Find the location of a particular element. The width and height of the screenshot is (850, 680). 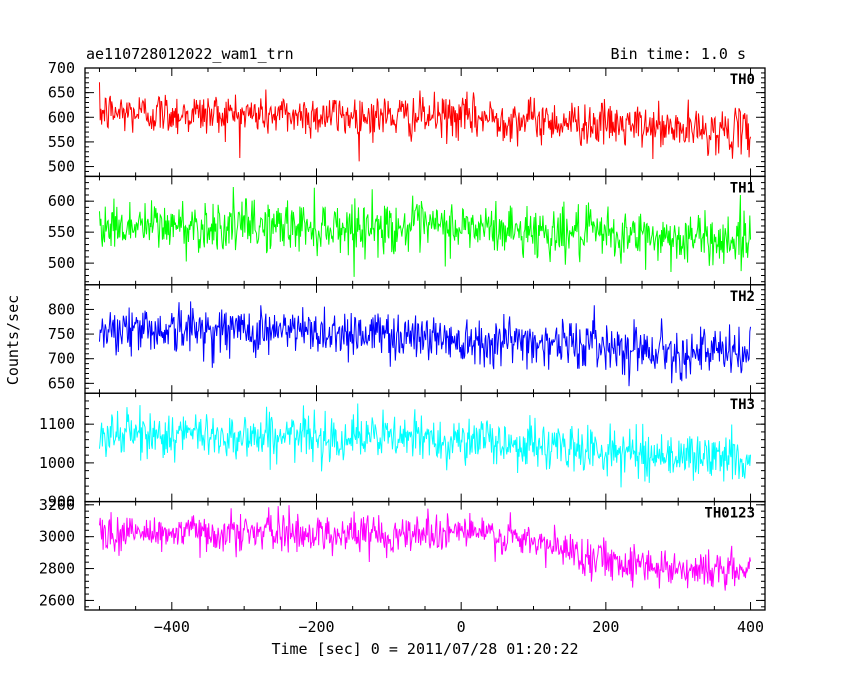

x-axis: −400 −200 0 200 400 is located at coordinates (459, 627).